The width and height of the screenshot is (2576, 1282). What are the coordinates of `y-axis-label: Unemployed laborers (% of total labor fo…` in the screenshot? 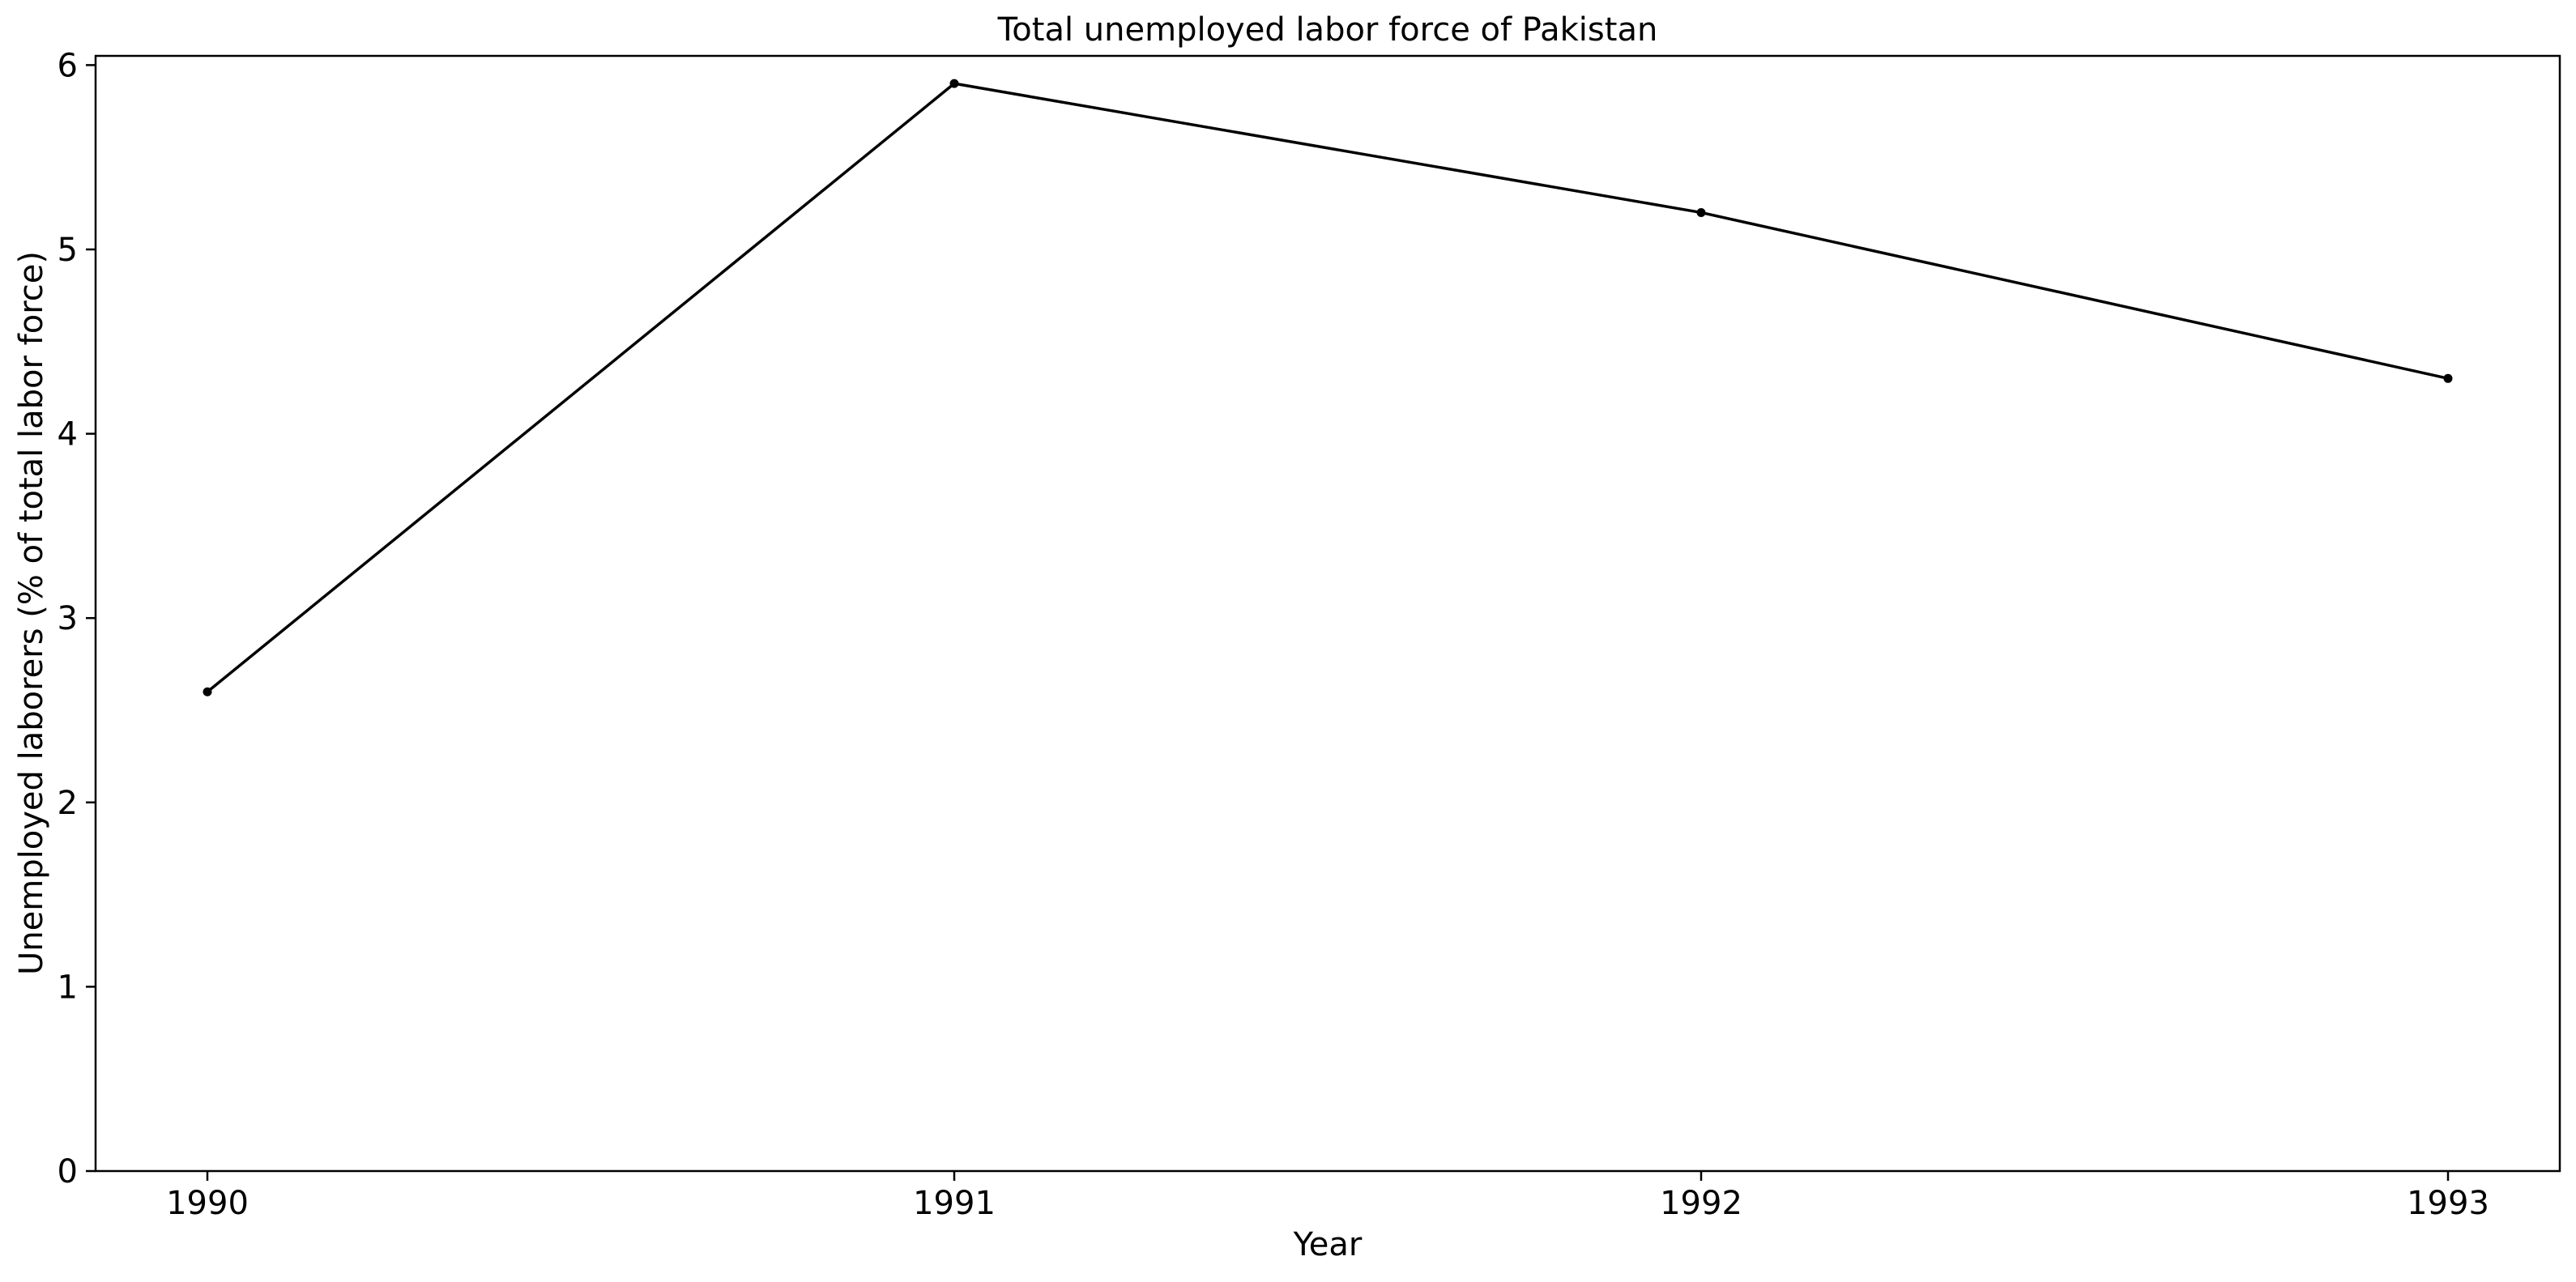 It's located at (31, 613).